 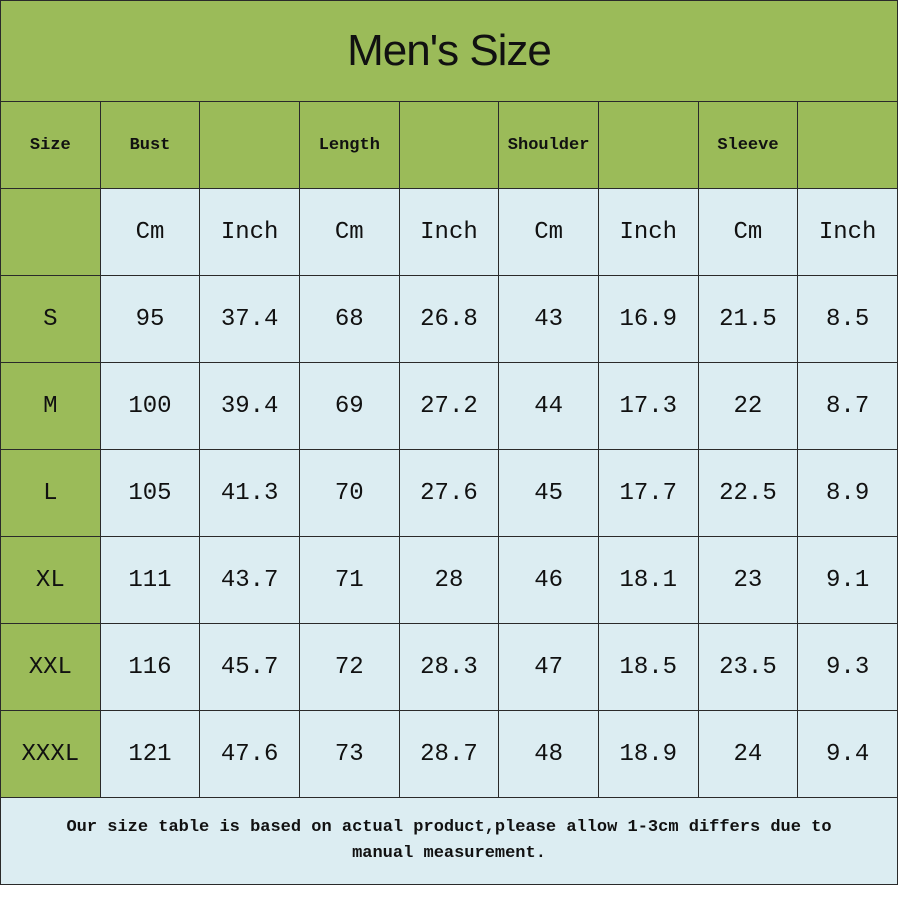 What do you see at coordinates (349, 754) in the screenshot?
I see `value-cell: 73` at bounding box center [349, 754].